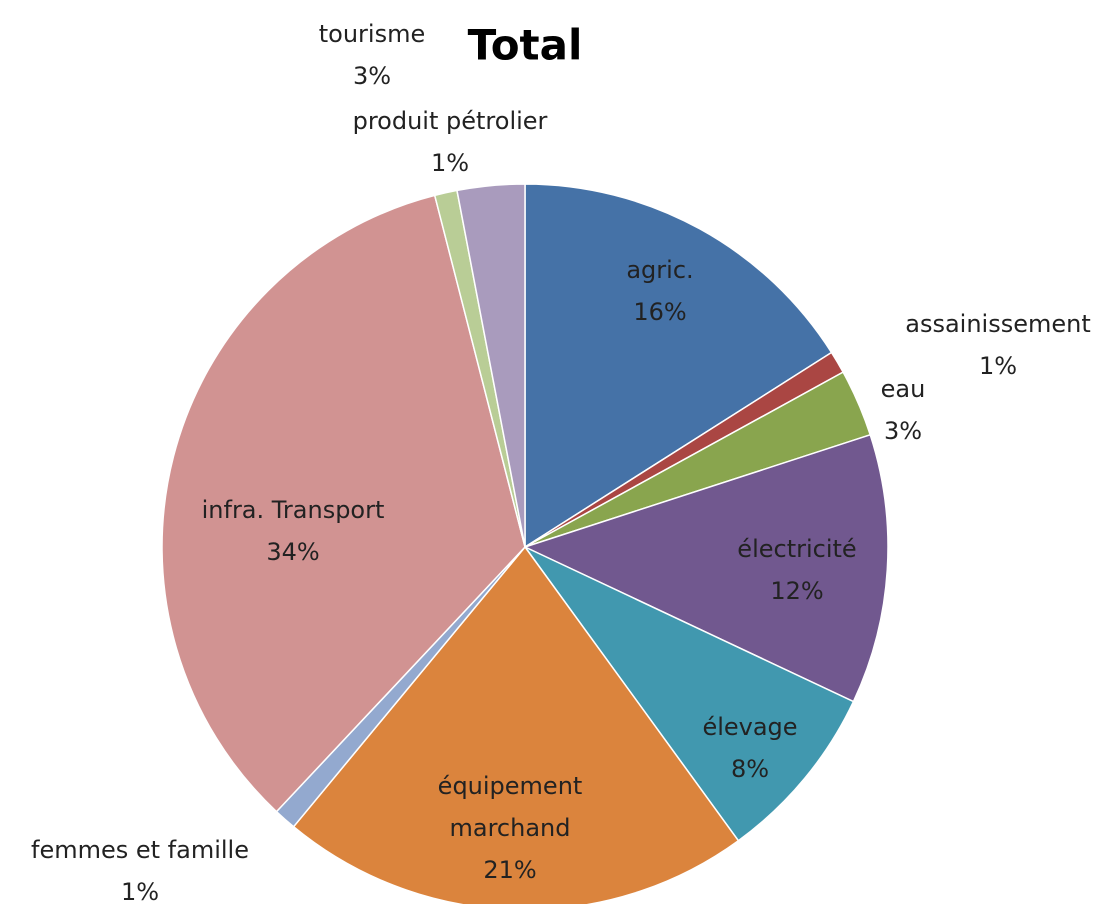 The height and width of the screenshot is (904, 1114). I want to click on category-label: tourisme, so click(372, 34).